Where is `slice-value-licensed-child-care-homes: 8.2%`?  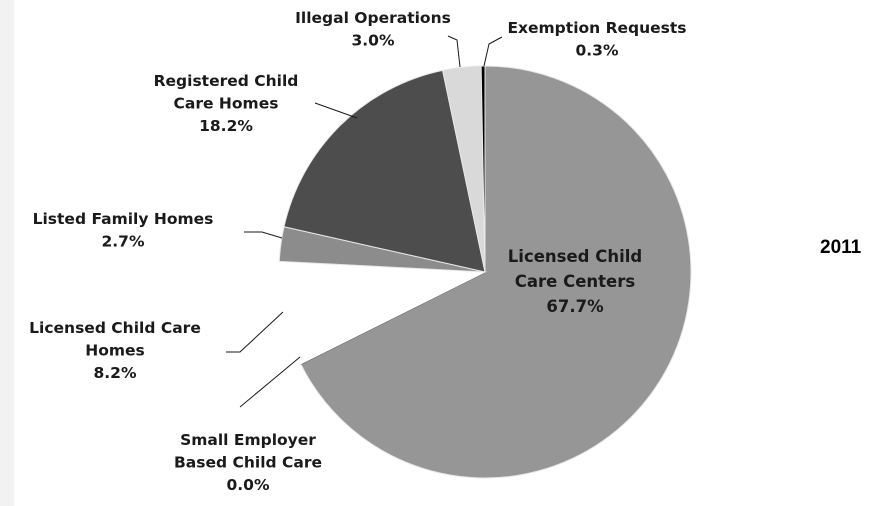 slice-value-licensed-child-care-homes: 8.2% is located at coordinates (115, 373).